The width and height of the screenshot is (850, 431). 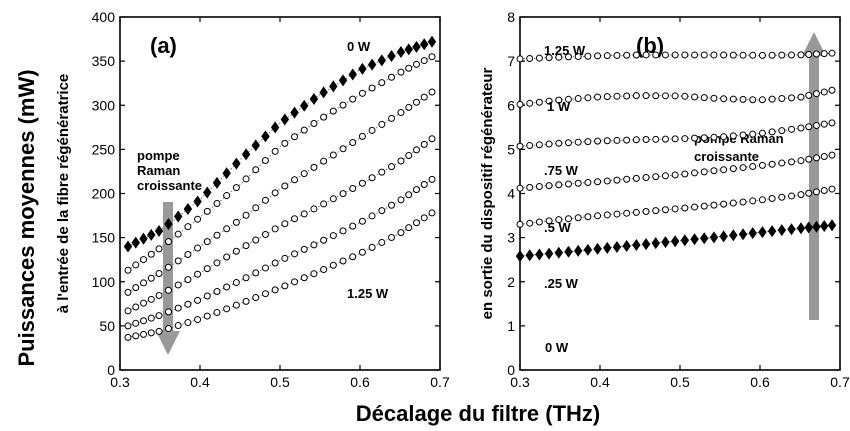 What do you see at coordinates (104, 105) in the screenshot?
I see `y-tick-label-a: 300` at bounding box center [104, 105].